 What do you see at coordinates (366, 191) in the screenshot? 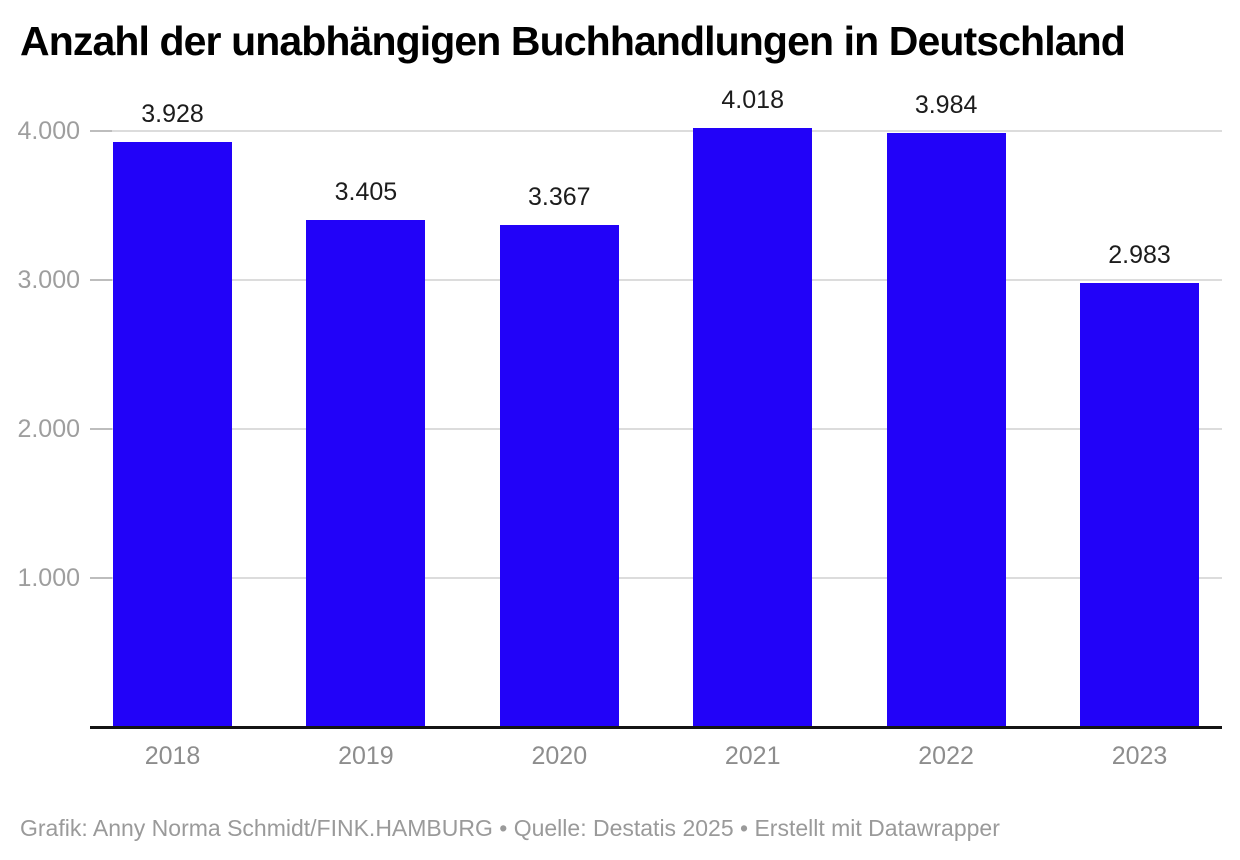
I see `bar-value-label: 3.405` at bounding box center [366, 191].